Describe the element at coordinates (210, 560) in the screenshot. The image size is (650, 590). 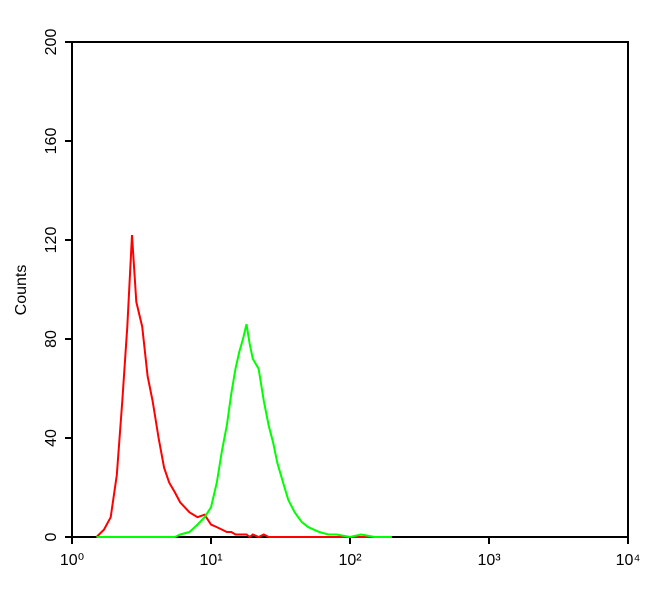
I see `x-tick-label: 10¹` at that location.